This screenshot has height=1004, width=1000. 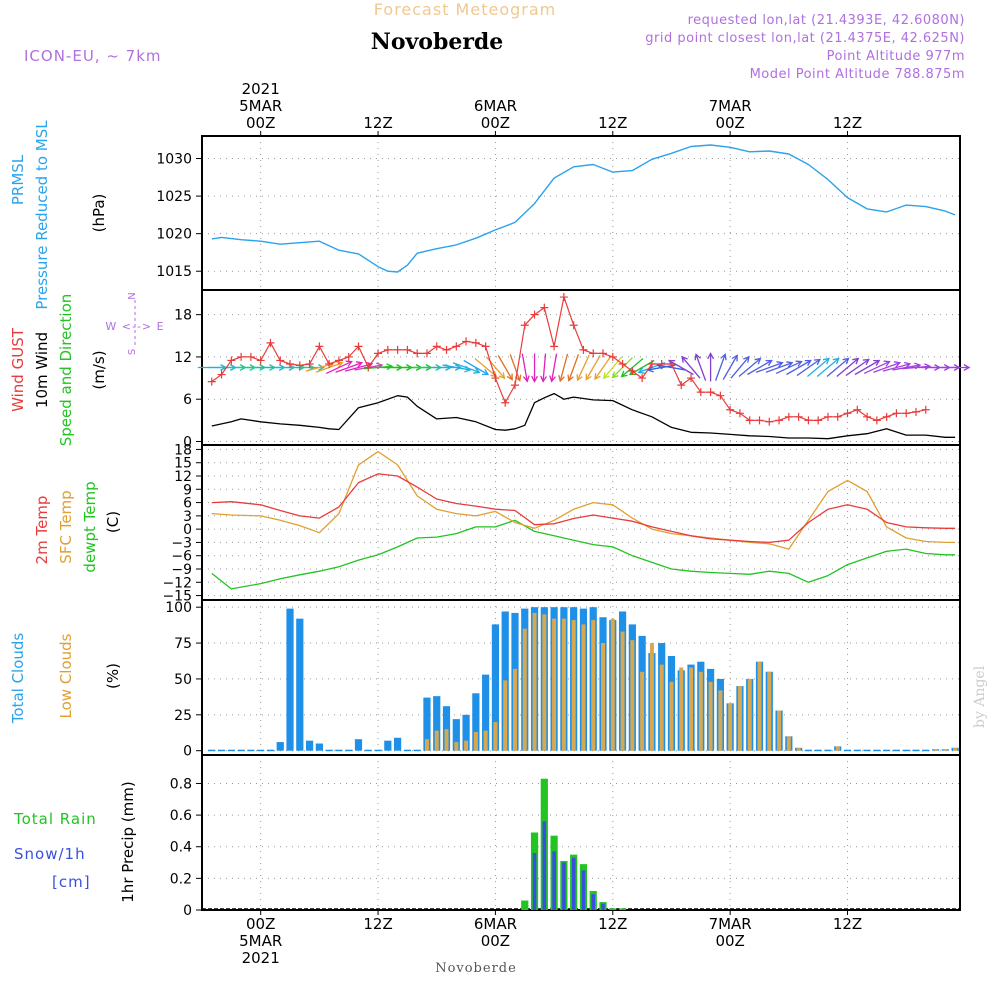 I want to click on y-tick-label: −6, so click(x=181, y=557).